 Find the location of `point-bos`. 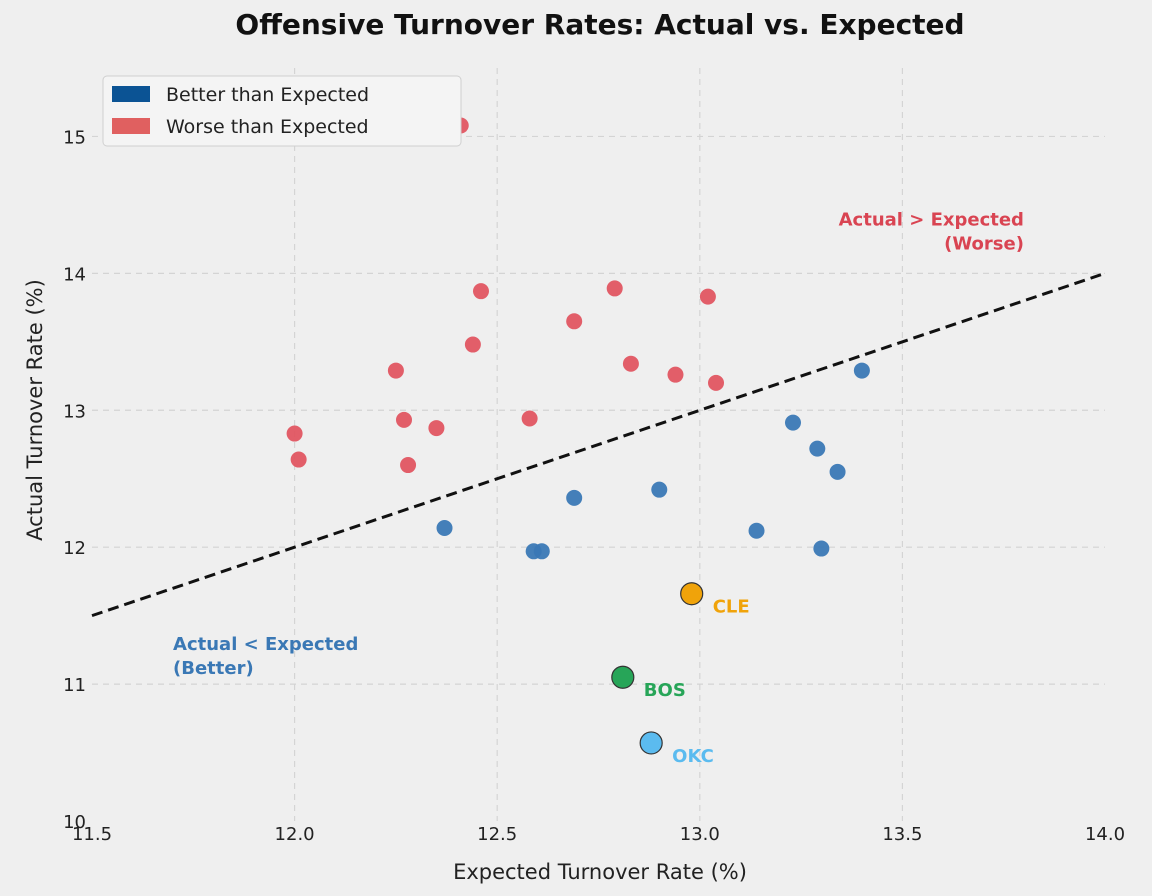

point-bos is located at coordinates (623, 677).